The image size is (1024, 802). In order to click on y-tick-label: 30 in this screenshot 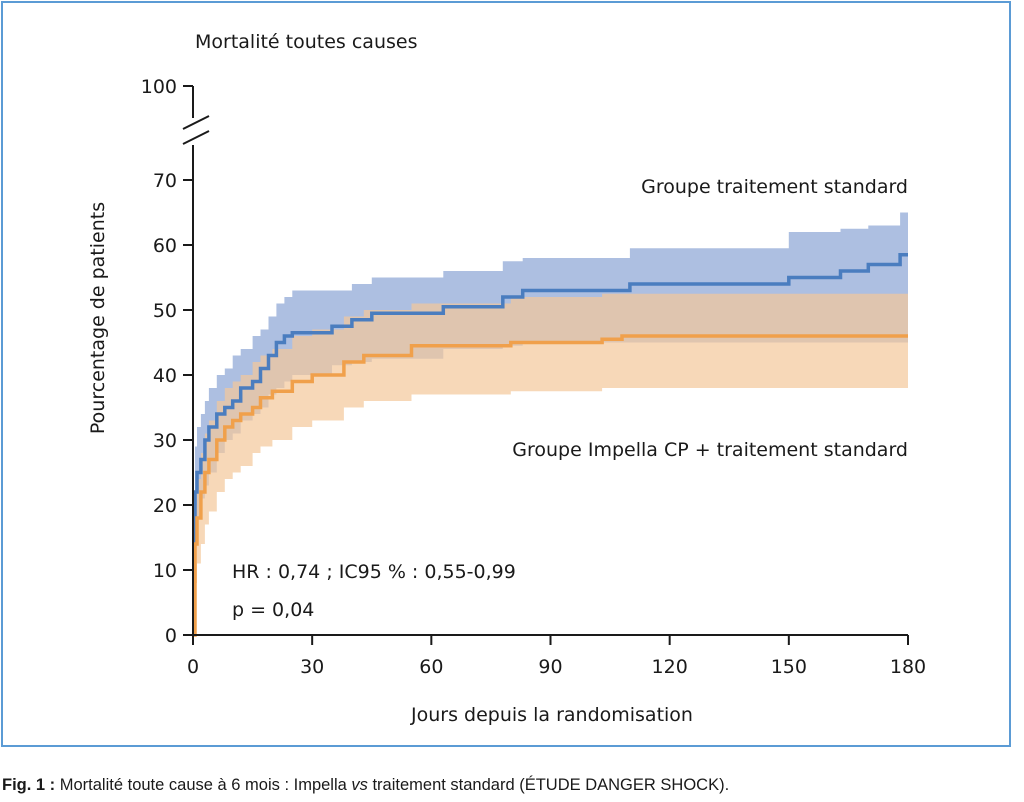, I will do `click(165, 441)`.